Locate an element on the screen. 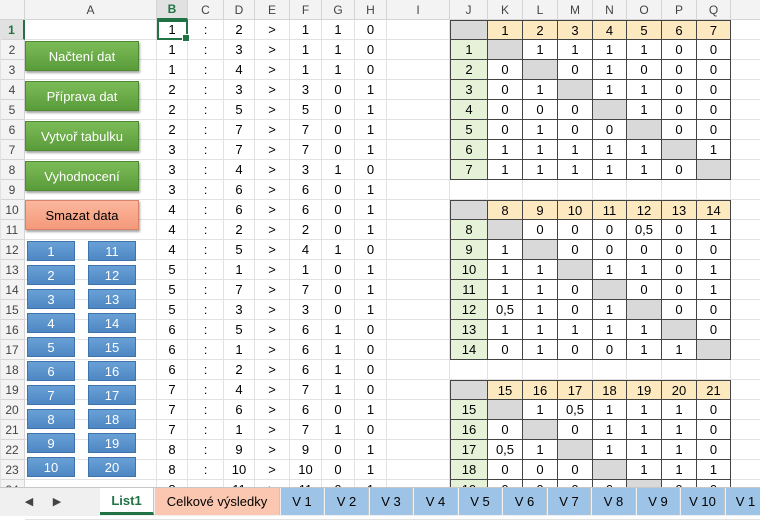 The image size is (760, 520). column-header-q: Q is located at coordinates (714, 10).